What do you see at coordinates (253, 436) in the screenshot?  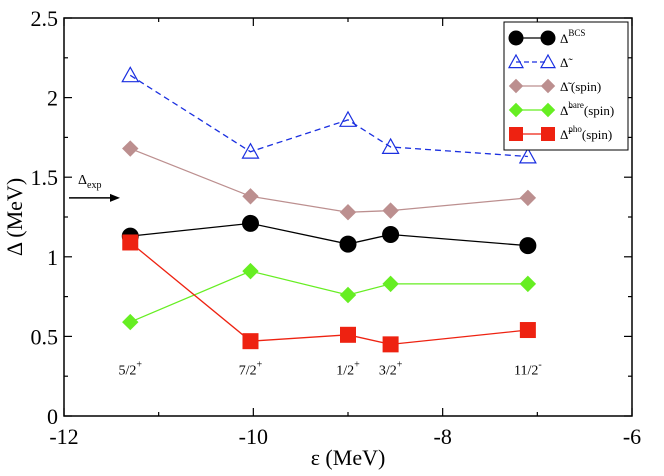 I see `x-tick-label: -10` at bounding box center [253, 436].